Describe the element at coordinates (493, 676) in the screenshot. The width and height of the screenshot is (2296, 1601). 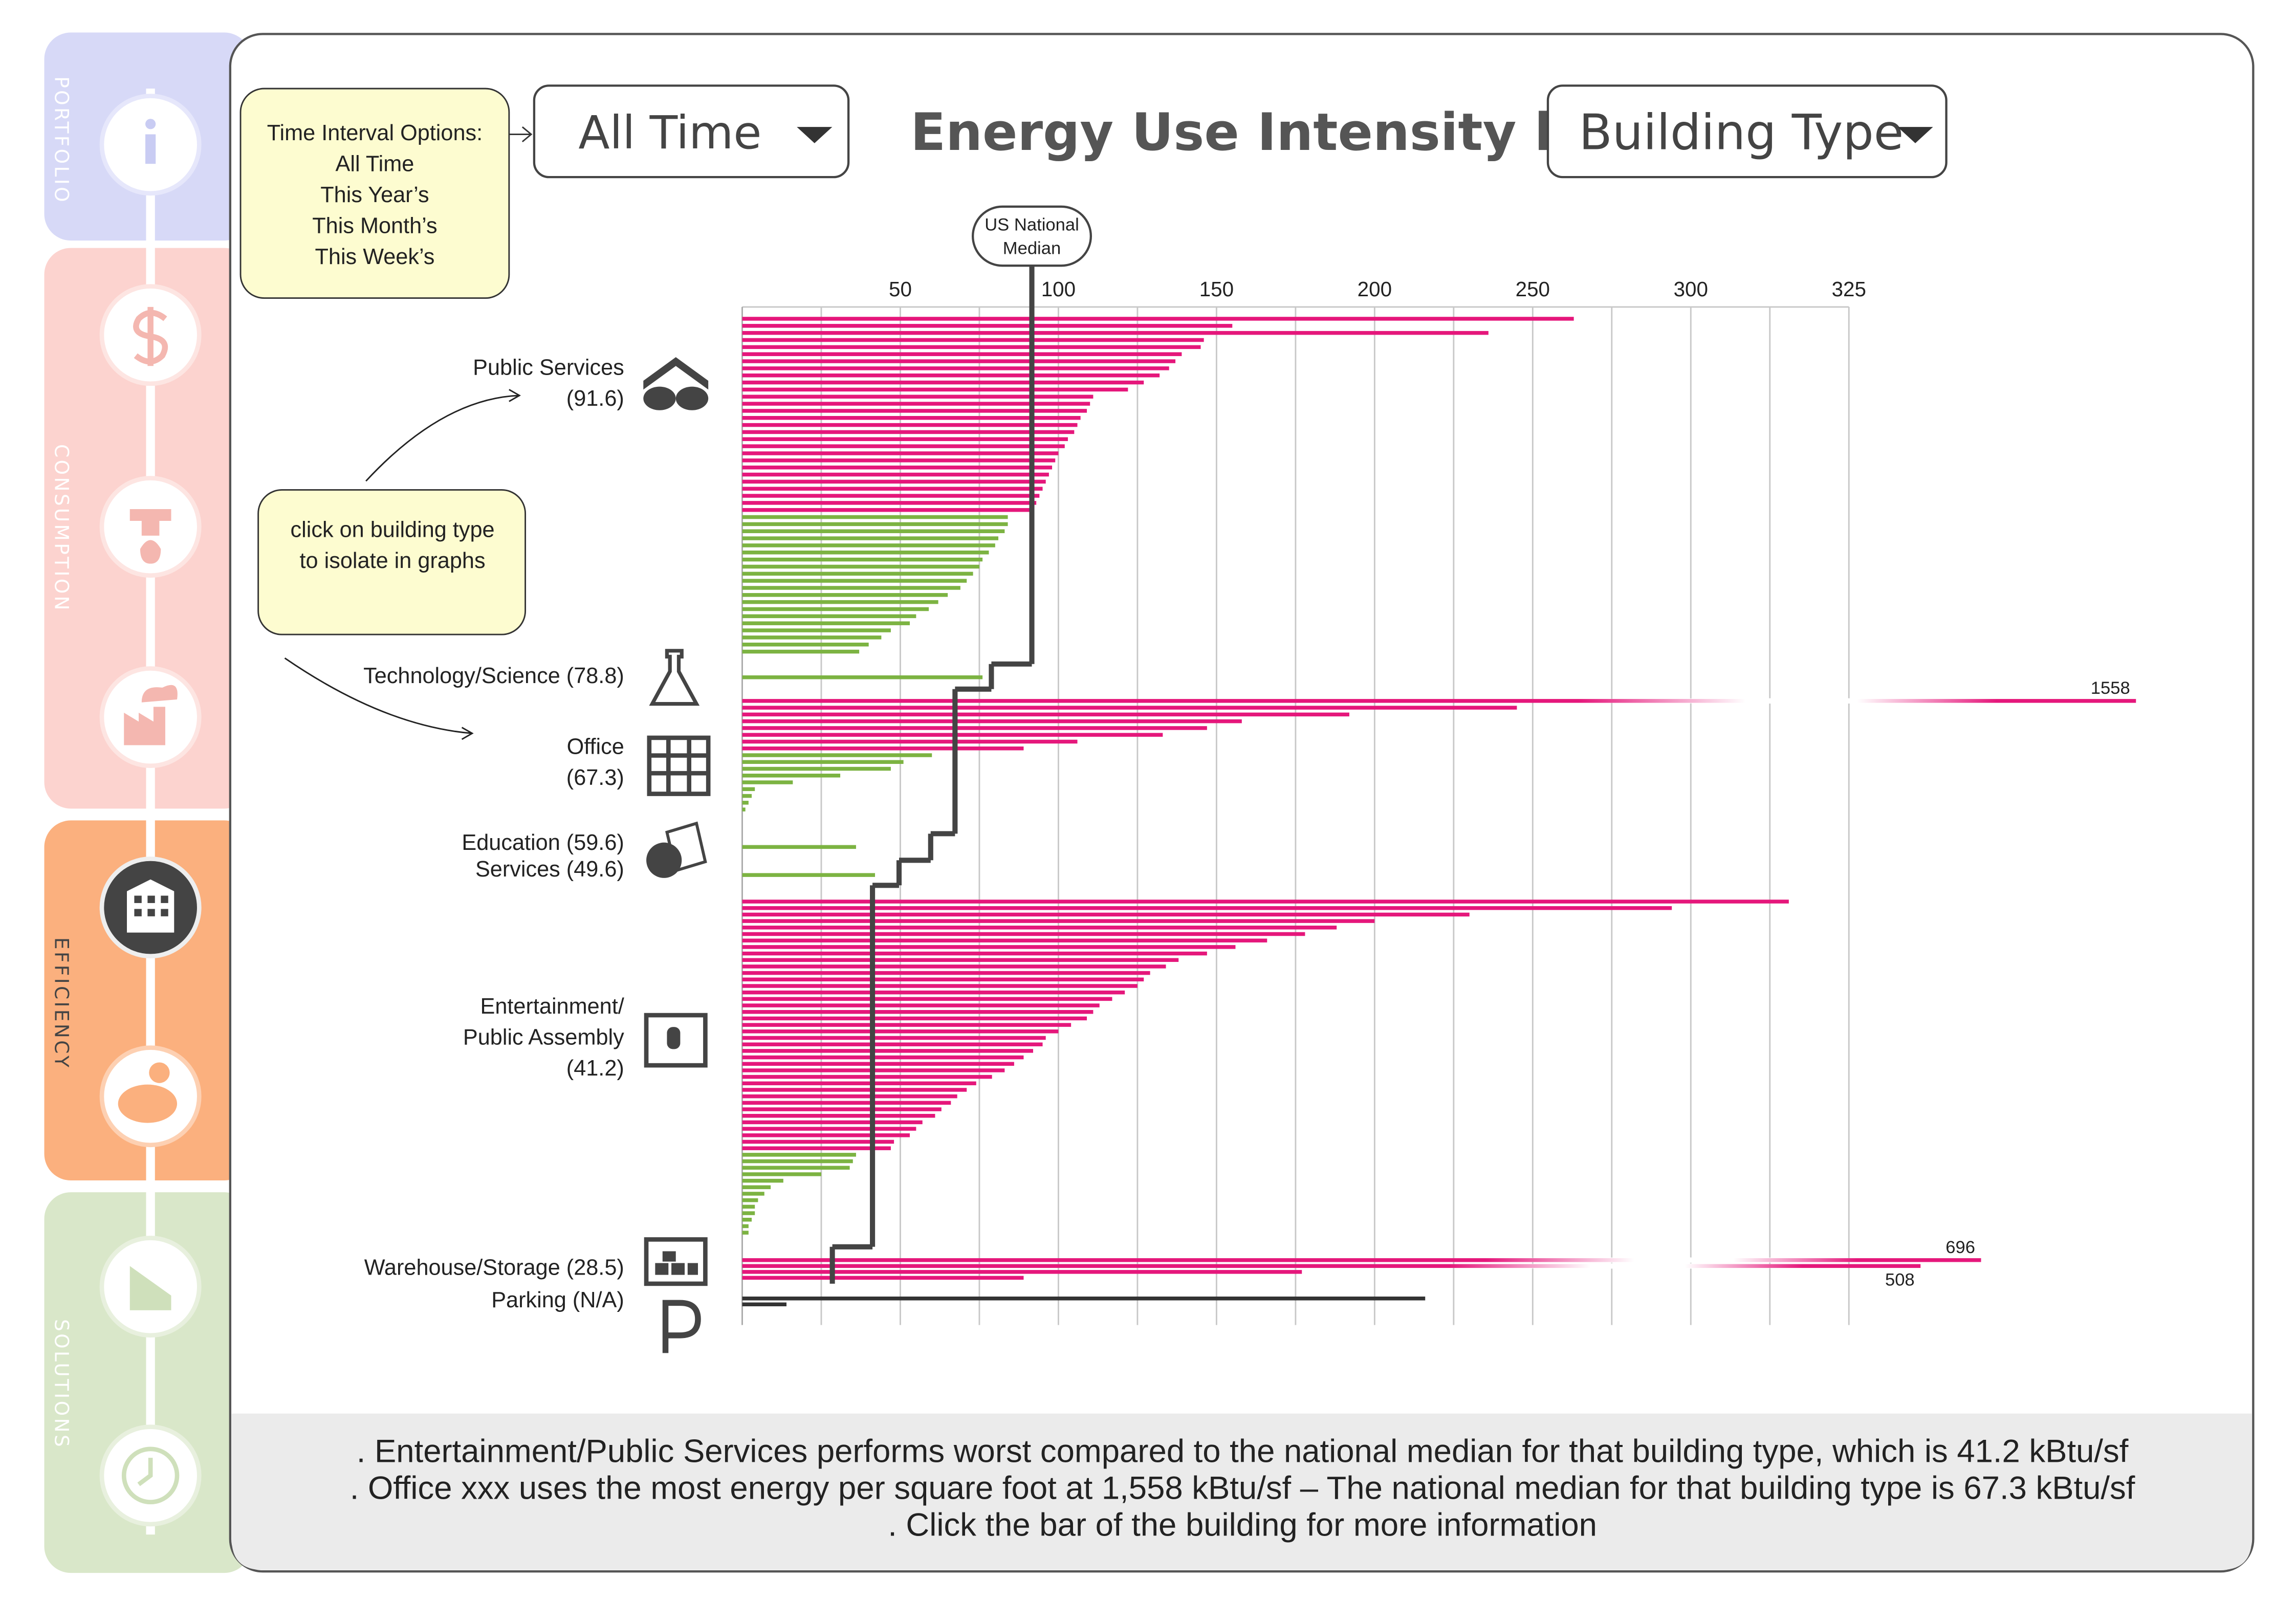
I see `group-label: Technology/Science (78.8)` at that location.